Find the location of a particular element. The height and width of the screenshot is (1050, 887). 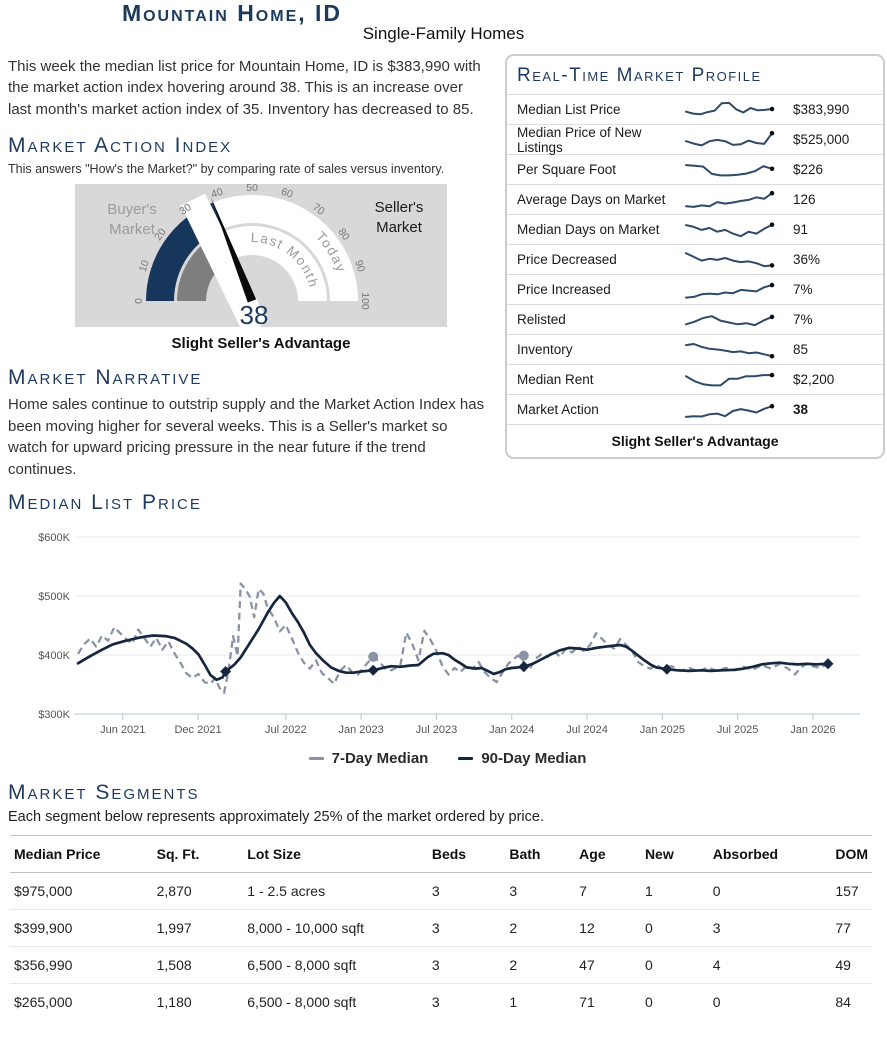

y-axis-label: $600K is located at coordinates (54, 538).